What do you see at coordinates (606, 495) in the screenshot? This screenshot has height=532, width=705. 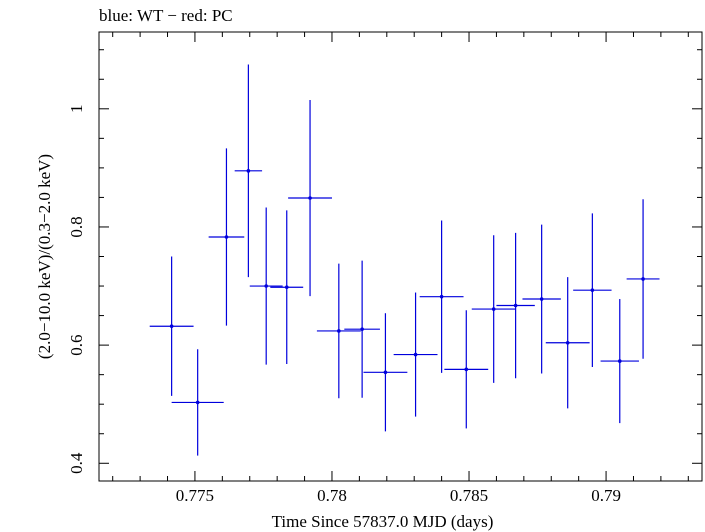 I see `x-tick-label: 0.79` at bounding box center [606, 495].